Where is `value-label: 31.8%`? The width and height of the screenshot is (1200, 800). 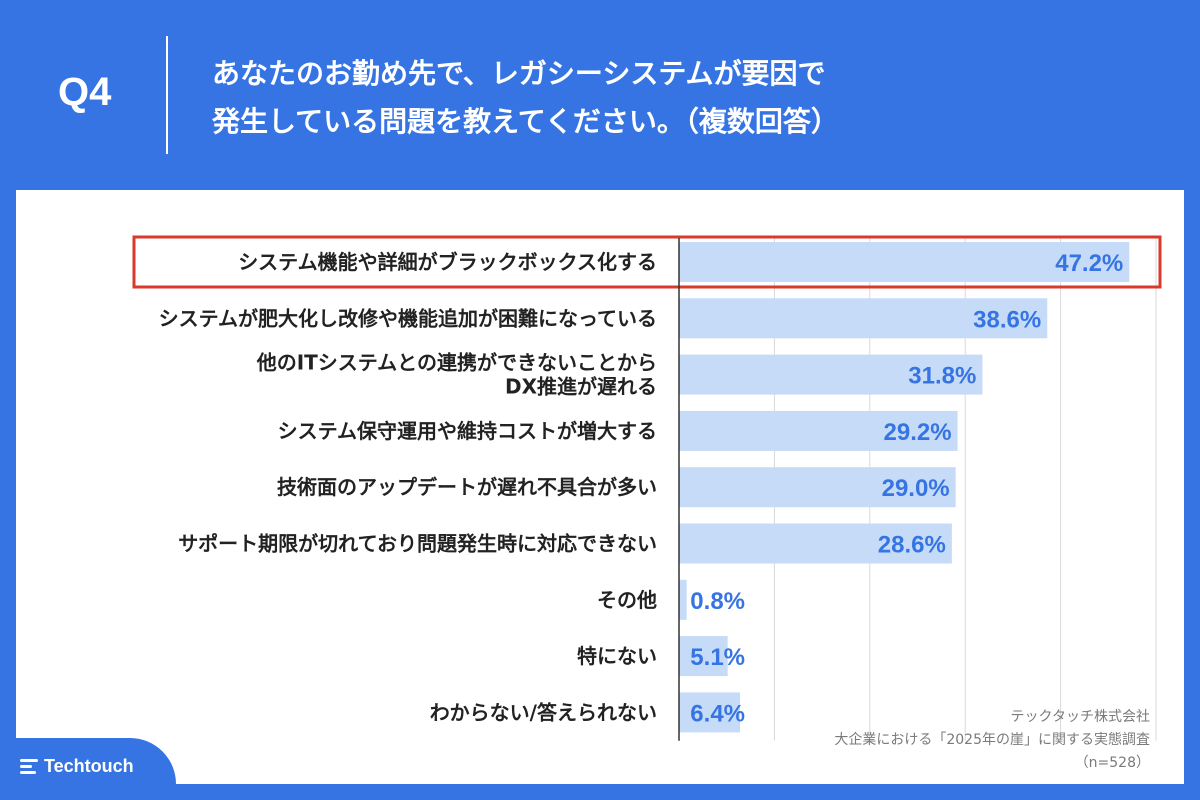 value-label: 31.8% is located at coordinates (942, 376).